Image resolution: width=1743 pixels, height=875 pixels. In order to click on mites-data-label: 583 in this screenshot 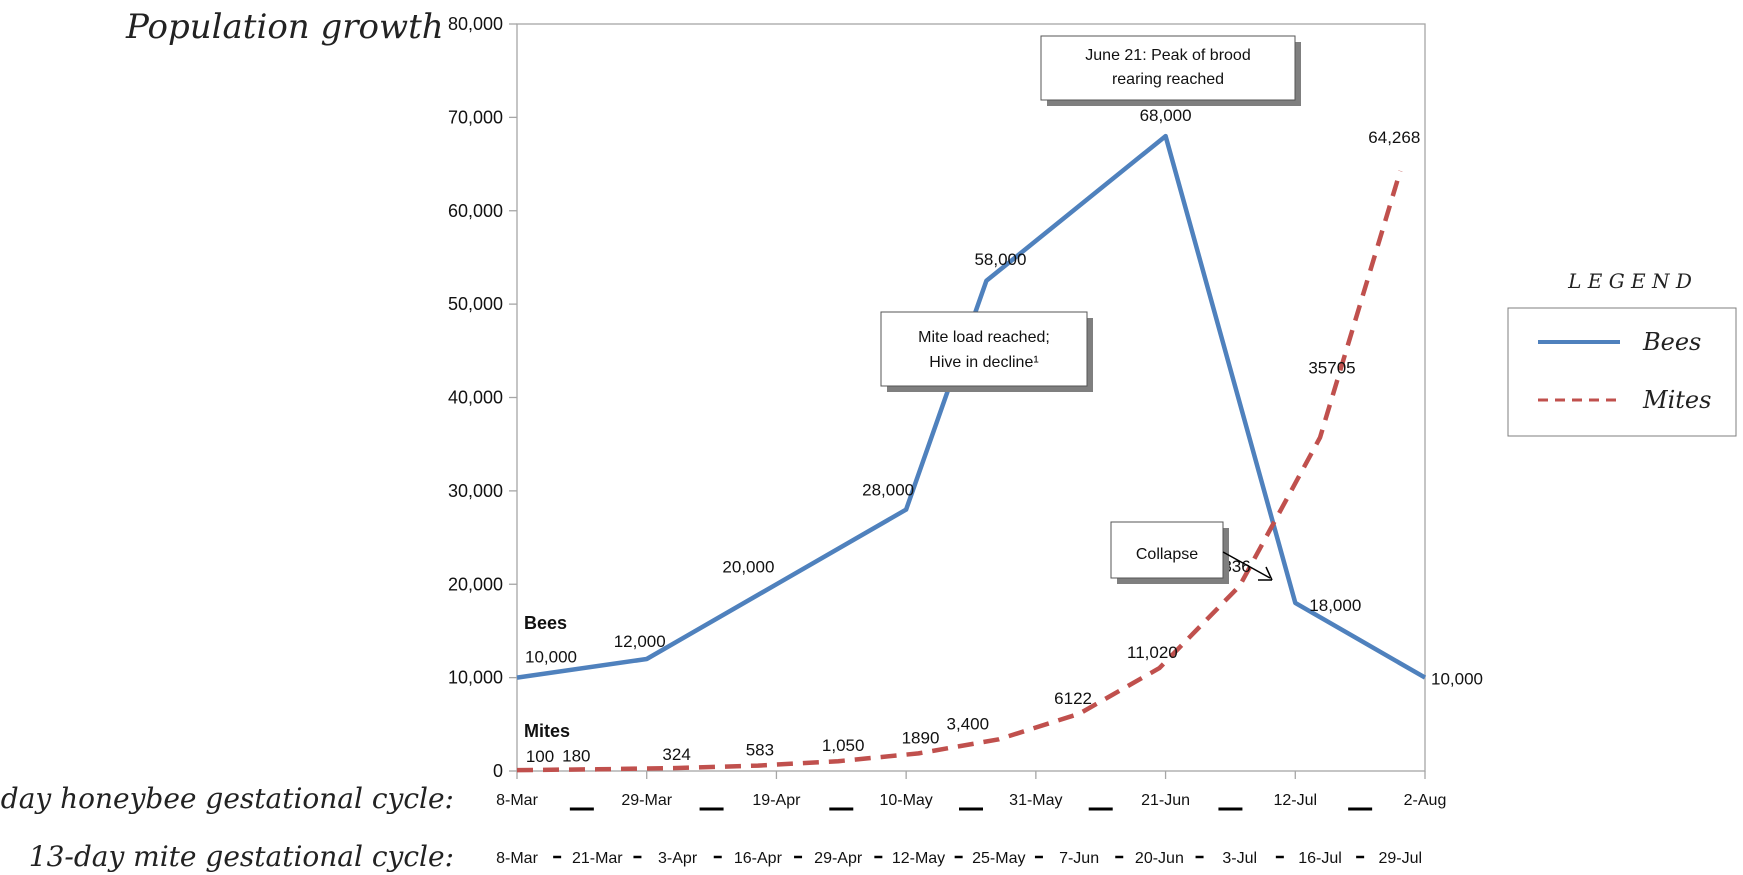, I will do `click(760, 750)`.